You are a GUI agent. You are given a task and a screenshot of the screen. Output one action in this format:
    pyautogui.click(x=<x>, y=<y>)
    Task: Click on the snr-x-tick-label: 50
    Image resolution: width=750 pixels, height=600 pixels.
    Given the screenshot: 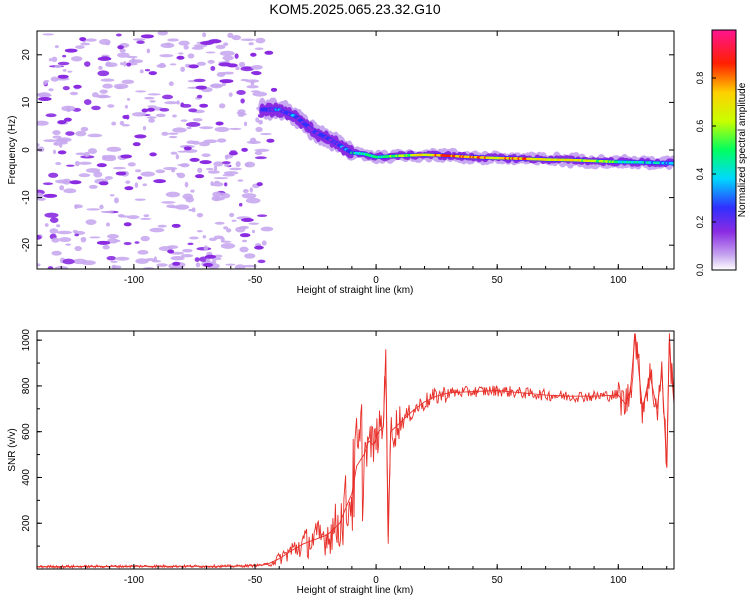 What is the action you would take?
    pyautogui.click(x=498, y=580)
    